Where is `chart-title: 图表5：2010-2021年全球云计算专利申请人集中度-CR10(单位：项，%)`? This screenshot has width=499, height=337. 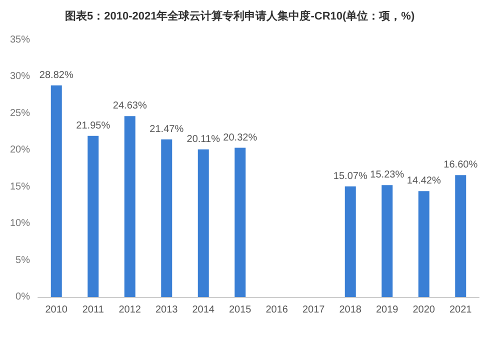 chart-title: 图表5：2010-2021年全球云计算专利申请人集中度-CR10(单位：项，%) is located at coordinates (240, 16).